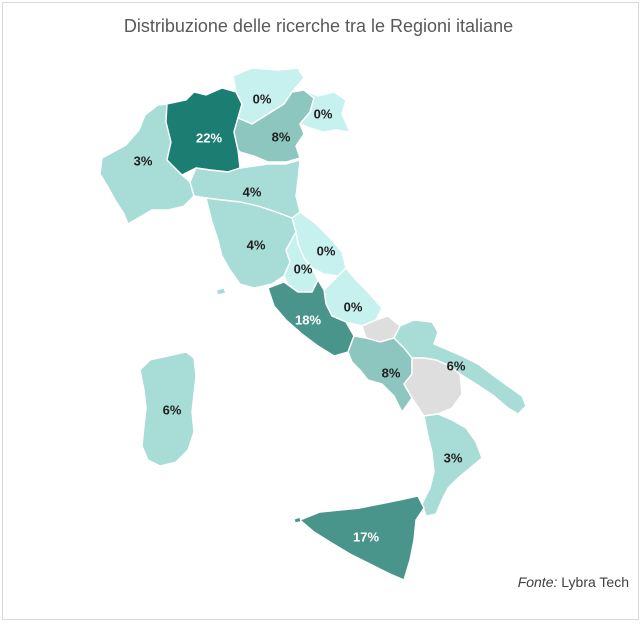 The image size is (643, 624). I want to click on region-calabria, so click(452, 465).